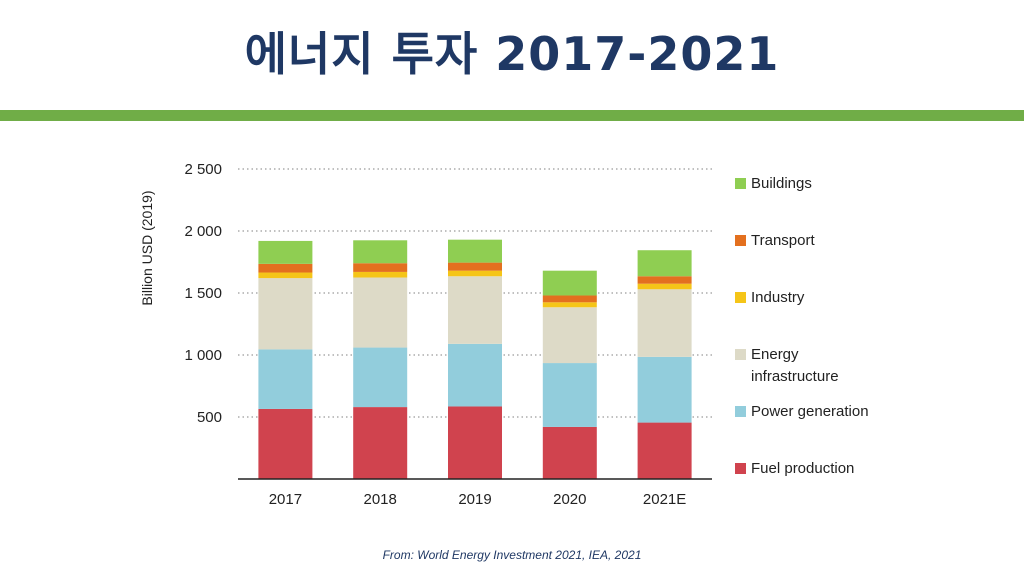 The height and width of the screenshot is (576, 1024). I want to click on bar-2019-energy-infrastructure, so click(475, 310).